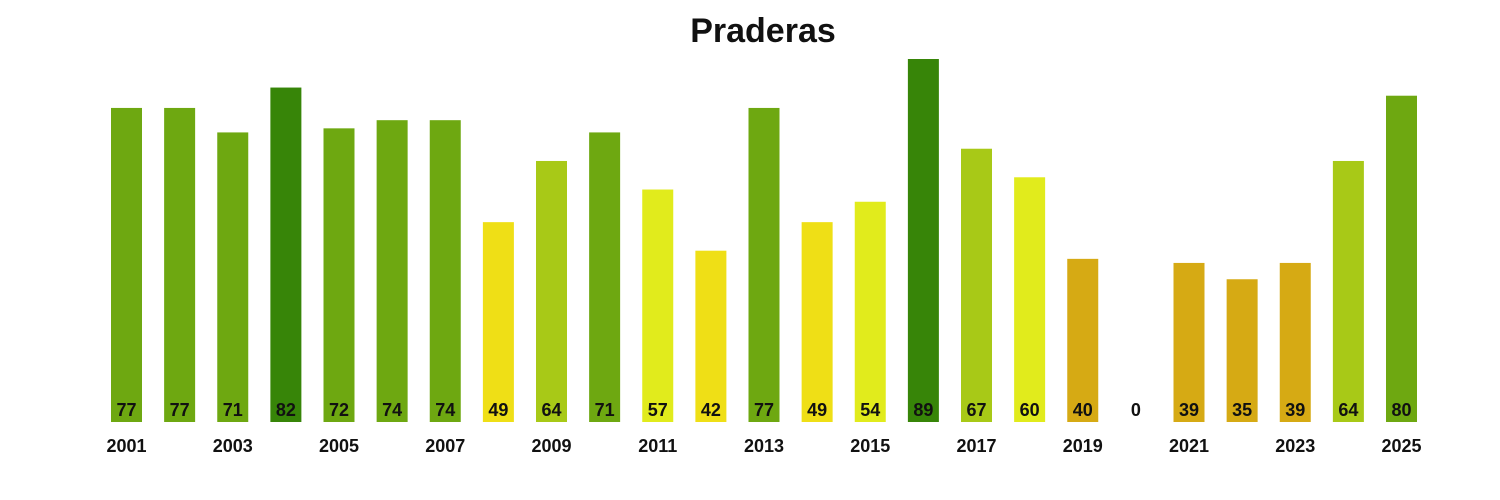 This screenshot has width=1500, height=500. I want to click on bar-2015, so click(870, 311).